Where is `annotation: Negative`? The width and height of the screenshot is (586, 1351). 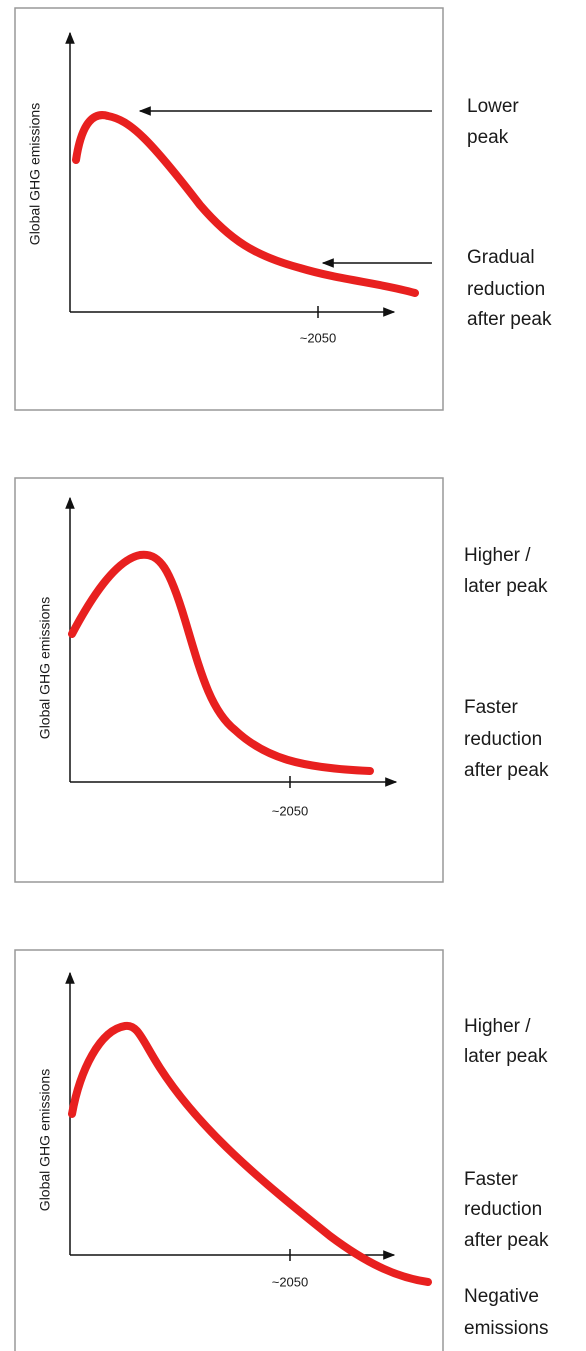 annotation: Negative is located at coordinates (501, 1296).